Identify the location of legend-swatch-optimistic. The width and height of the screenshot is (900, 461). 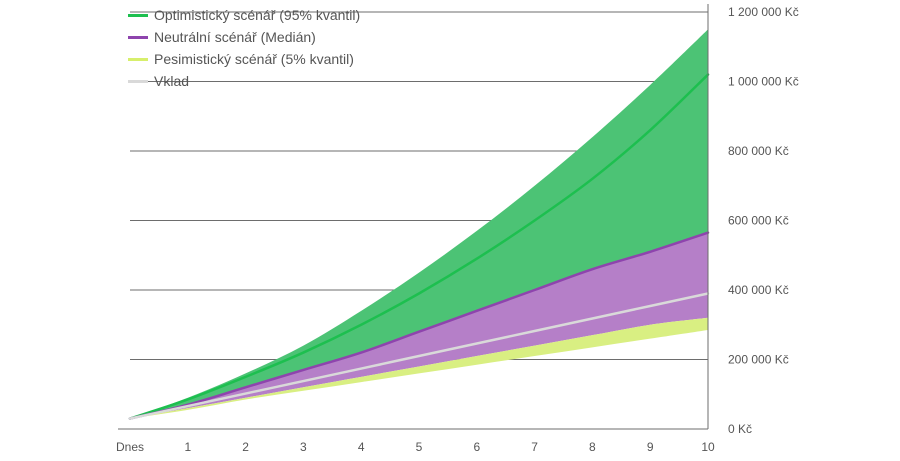
(138, 15).